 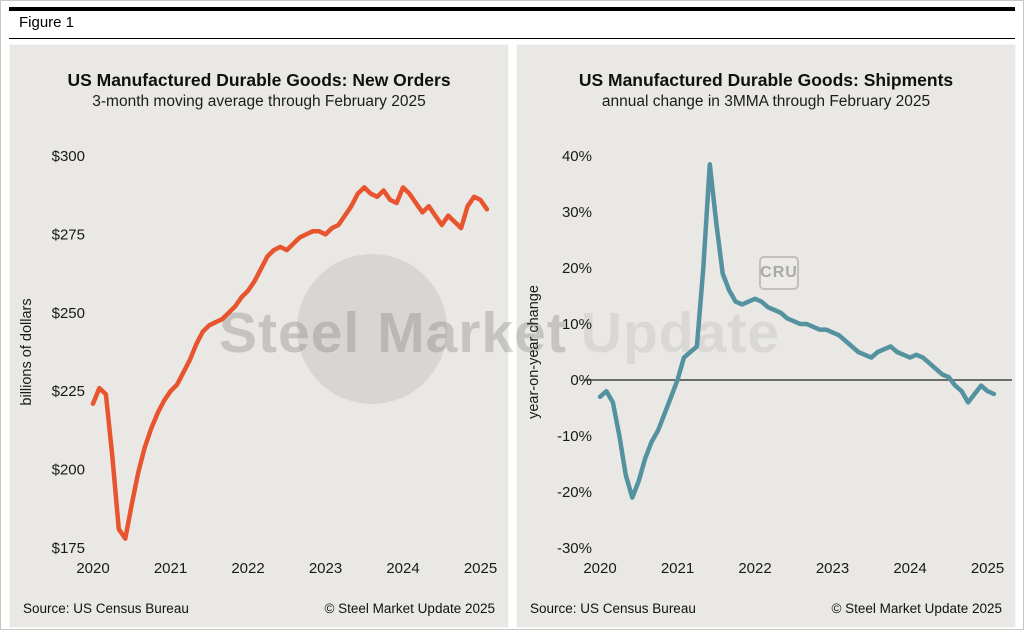 What do you see at coordinates (27, 351) in the screenshot?
I see `svg-text: billions of dollars` at bounding box center [27, 351].